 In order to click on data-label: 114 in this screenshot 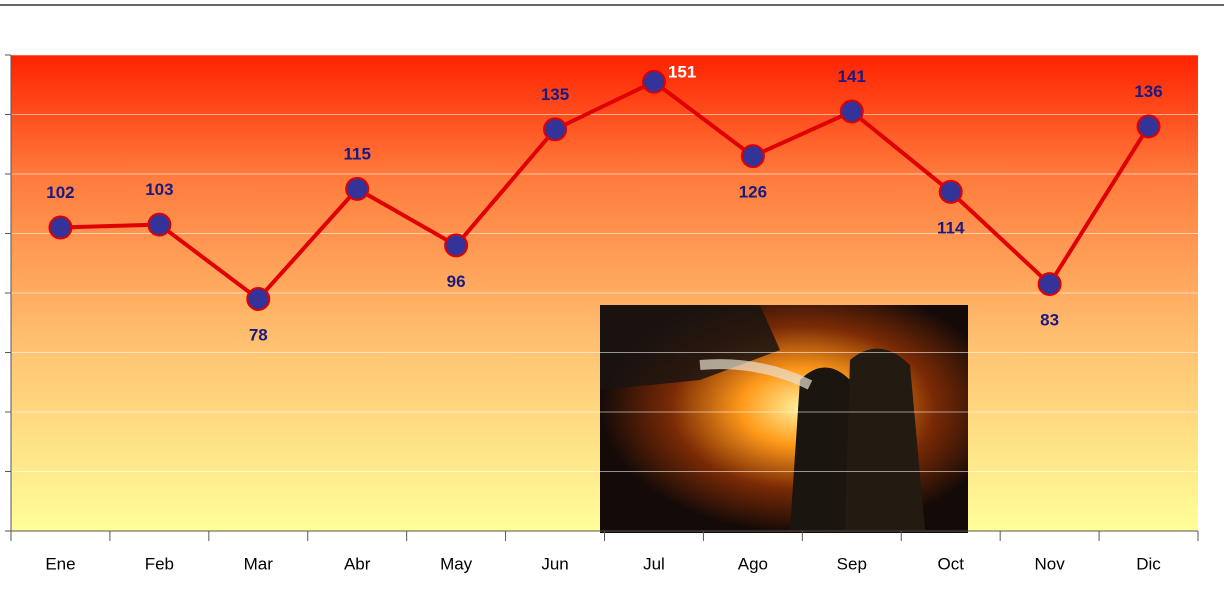, I will do `click(951, 227)`.